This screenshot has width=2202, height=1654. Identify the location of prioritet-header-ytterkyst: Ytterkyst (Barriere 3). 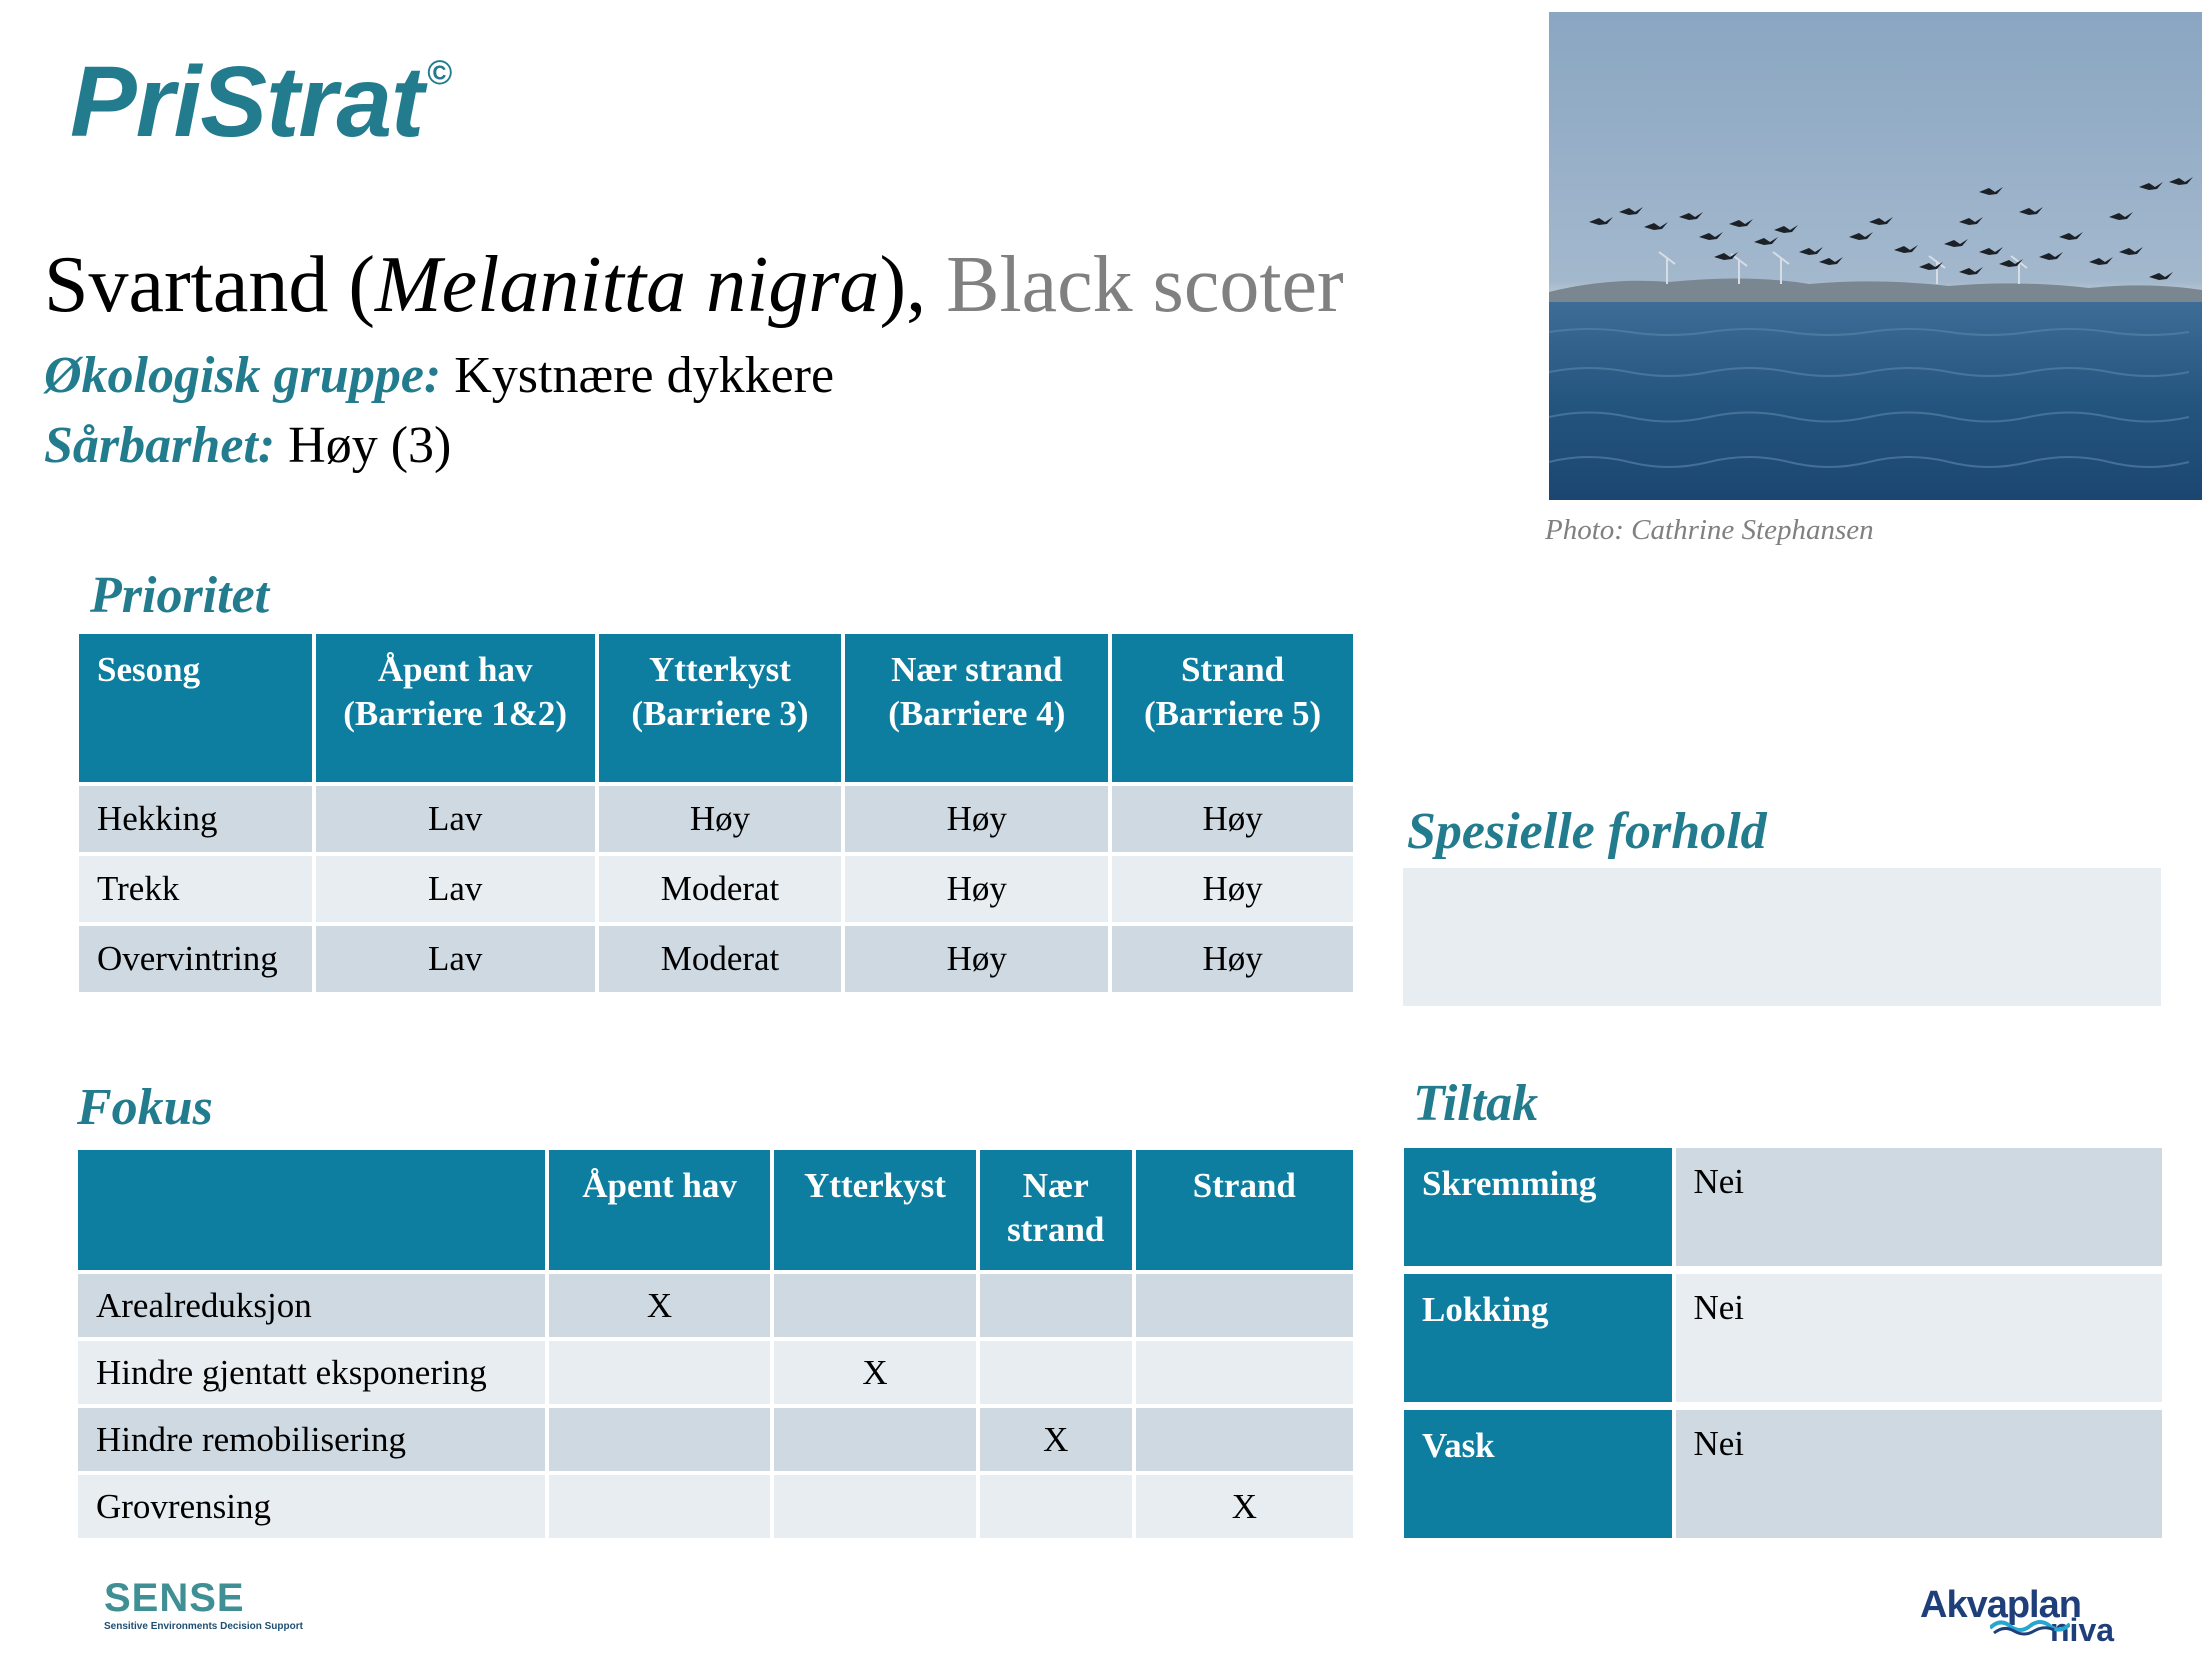
(720, 708).